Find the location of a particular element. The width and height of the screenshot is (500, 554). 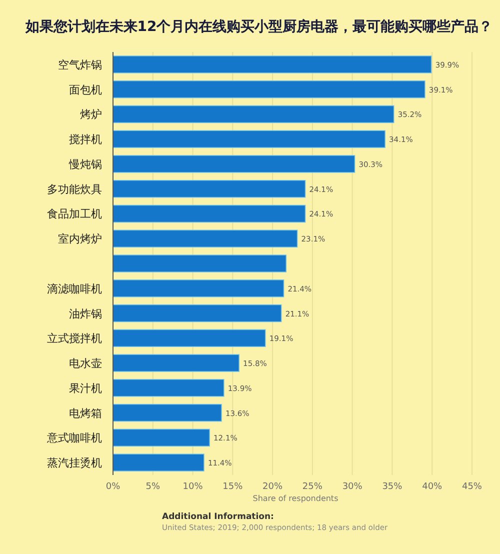

chart-title: 如果您计划在未来12个月内在线购买小型厨房电器，最可能购买哪些产品？ is located at coordinates (258, 26).